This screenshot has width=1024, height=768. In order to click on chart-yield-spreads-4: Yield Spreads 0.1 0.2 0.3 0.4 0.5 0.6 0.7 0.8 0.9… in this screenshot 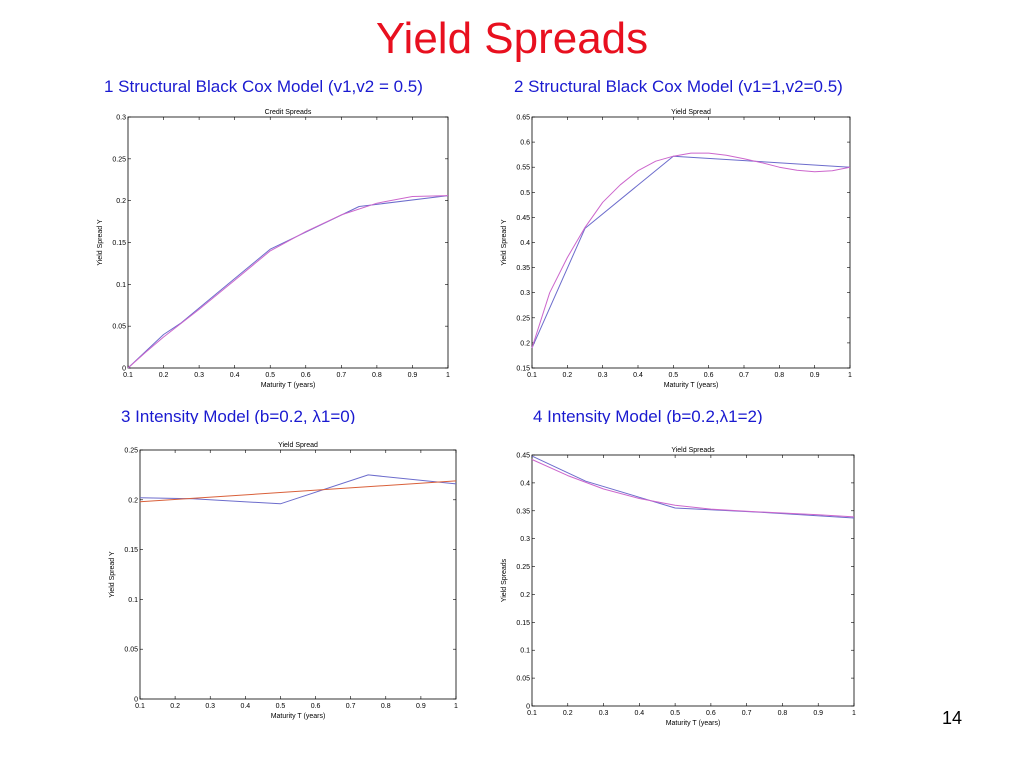, I will do `click(678, 587)`.